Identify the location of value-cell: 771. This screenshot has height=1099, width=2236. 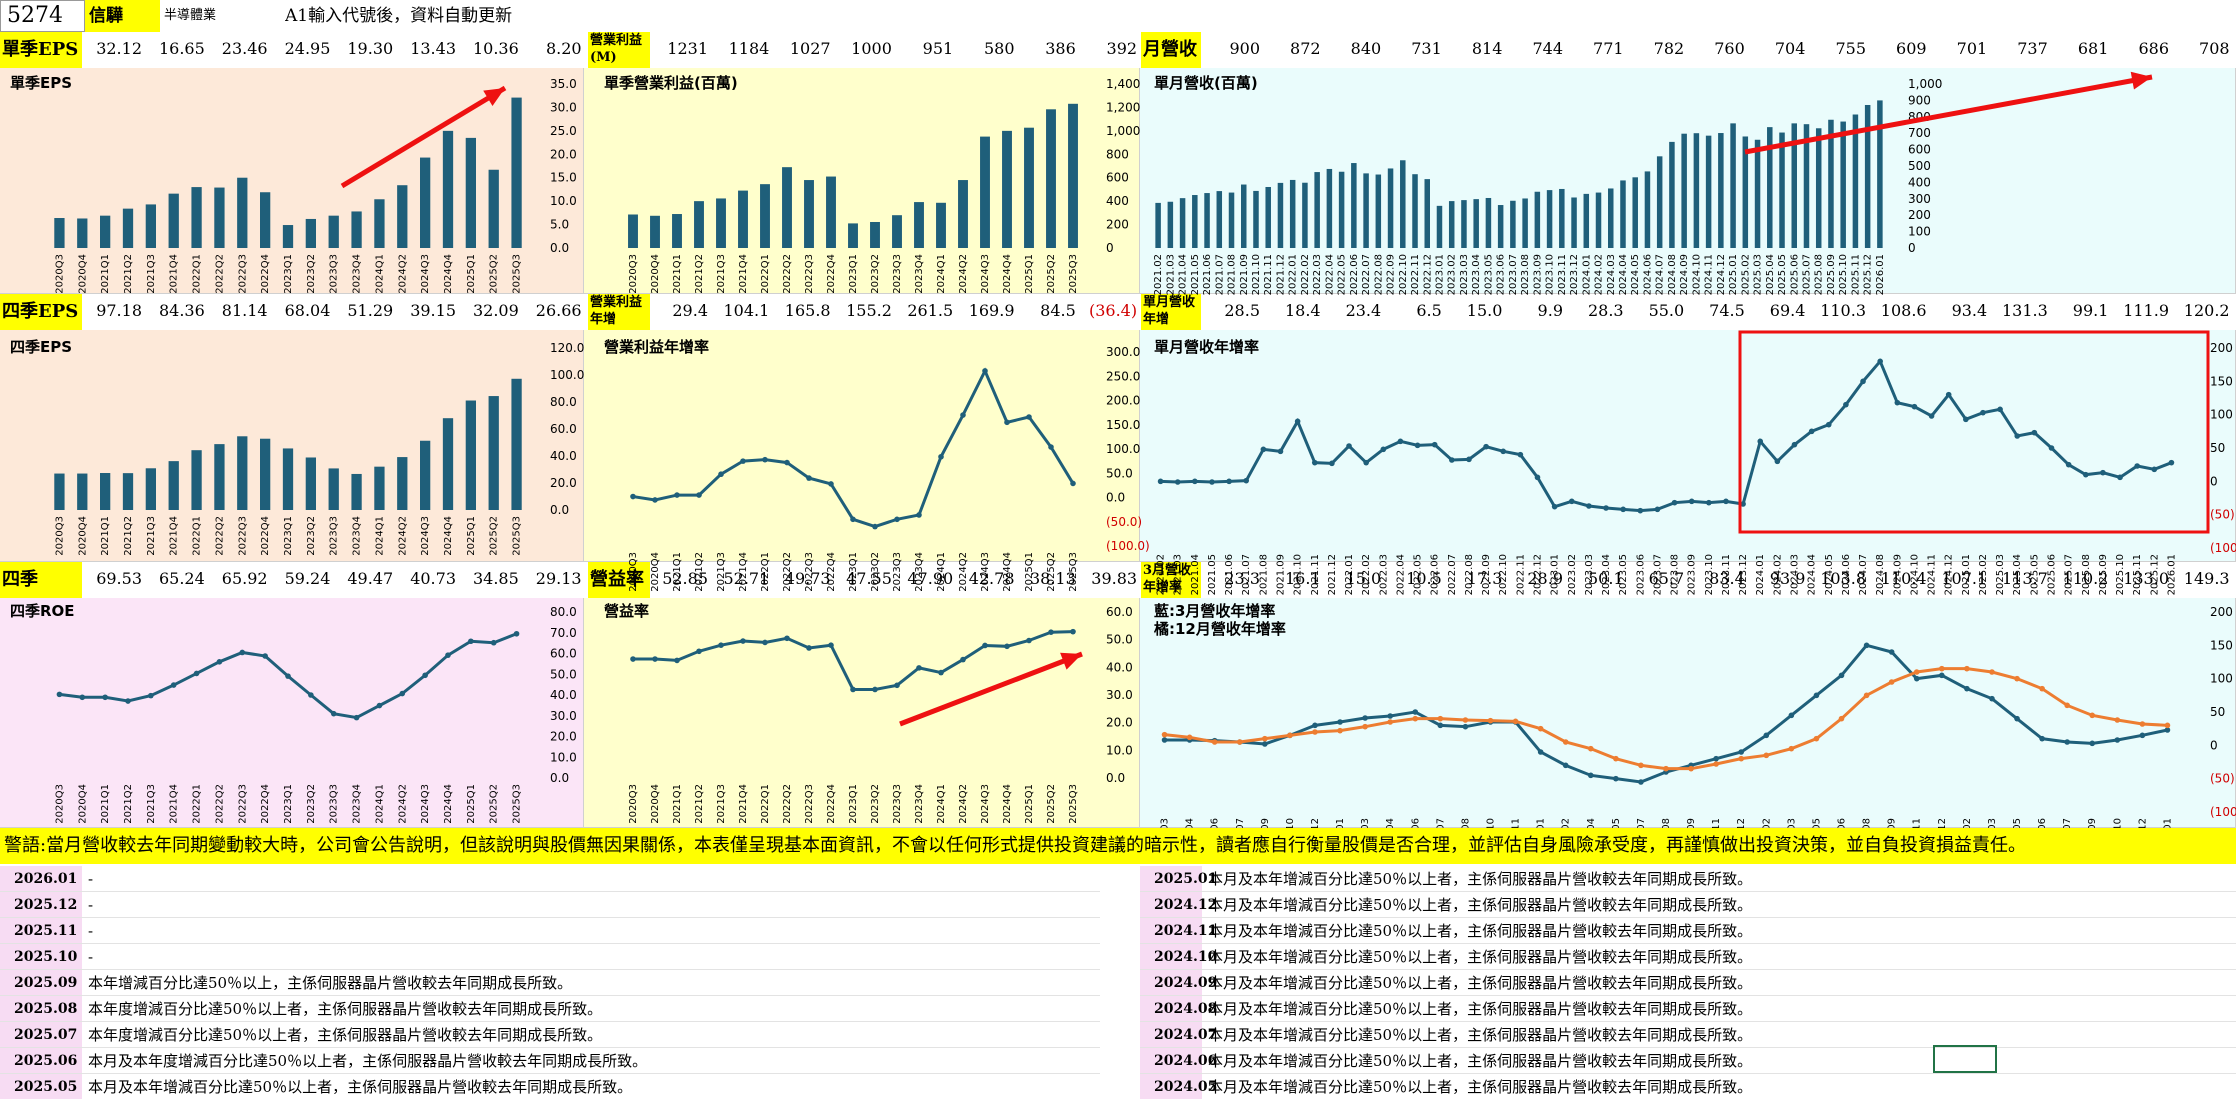
(1608, 48).